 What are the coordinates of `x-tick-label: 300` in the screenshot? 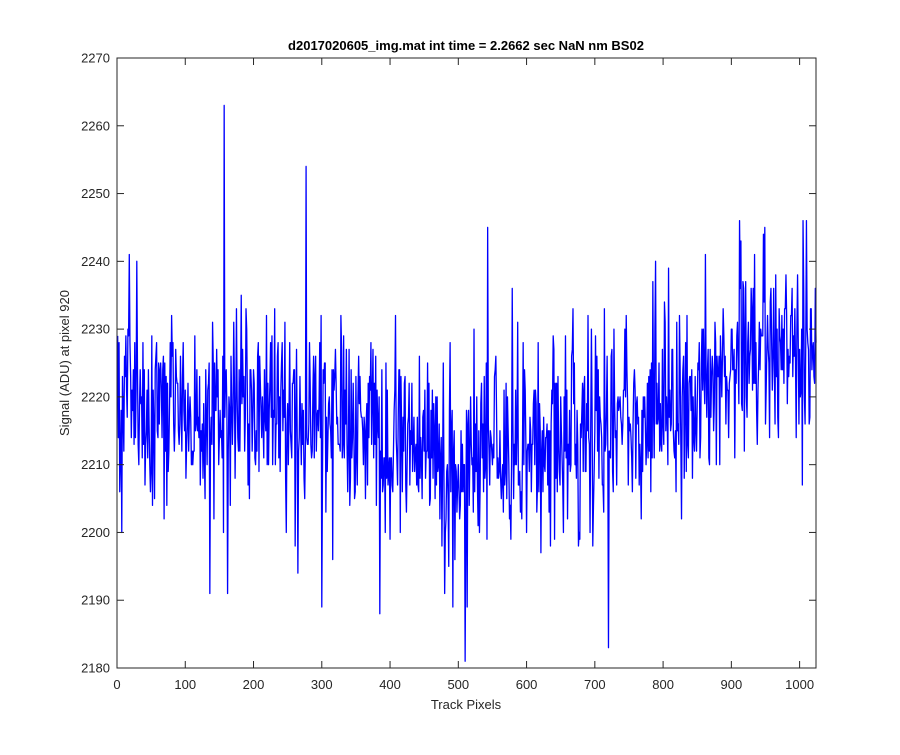 It's located at (322, 684).